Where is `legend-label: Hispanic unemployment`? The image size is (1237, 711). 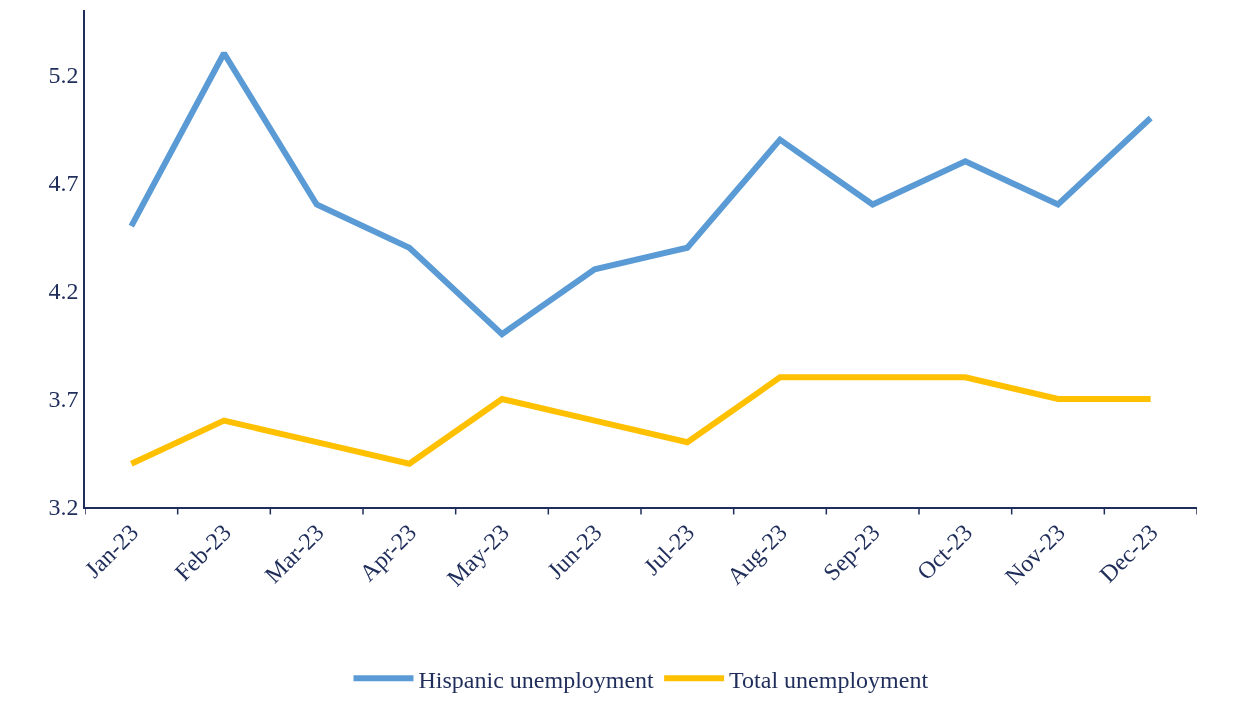
legend-label: Hispanic unemployment is located at coordinates (536, 679).